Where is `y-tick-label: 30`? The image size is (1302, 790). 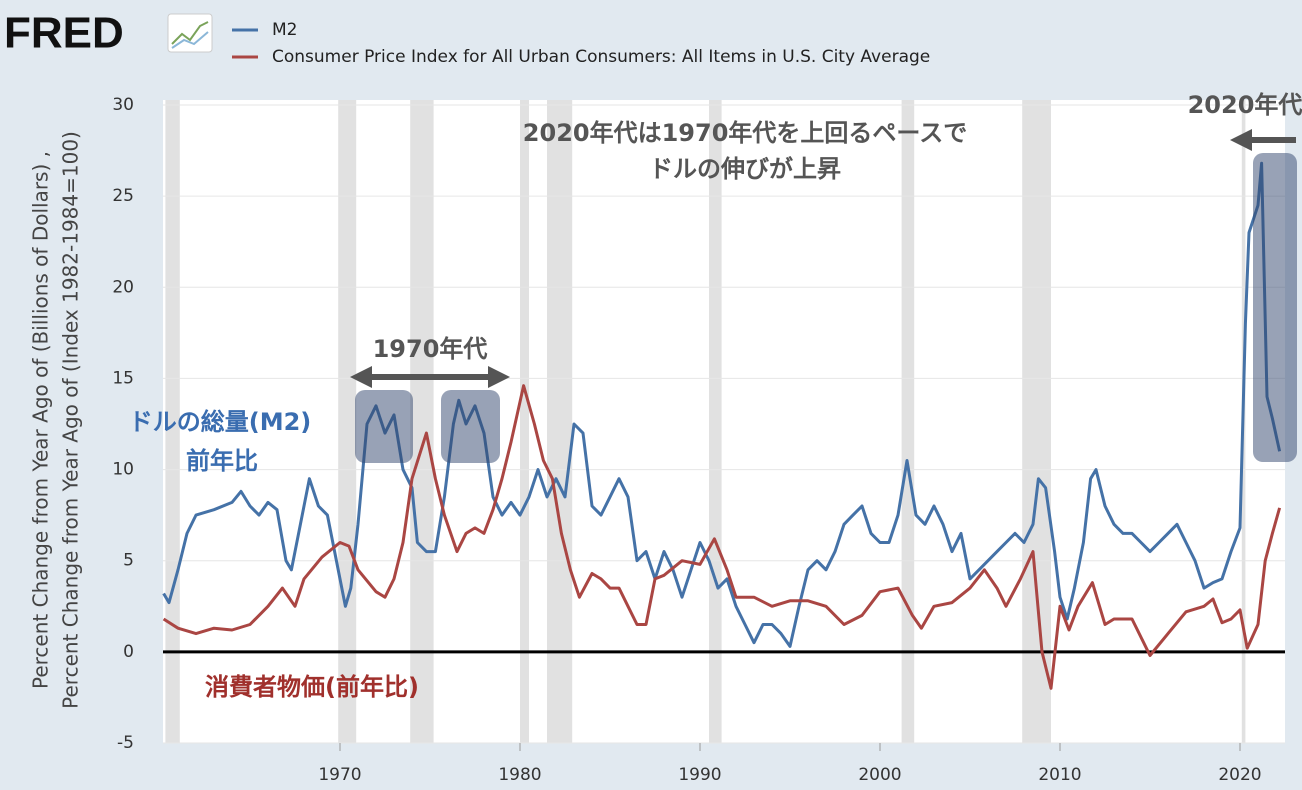
y-tick-label: 30 is located at coordinates (123, 105).